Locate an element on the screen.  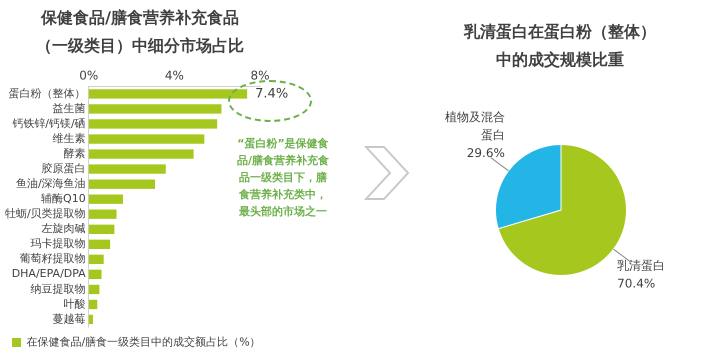
slice-label: 植物及混合蛋白 is located at coordinates (474, 126).